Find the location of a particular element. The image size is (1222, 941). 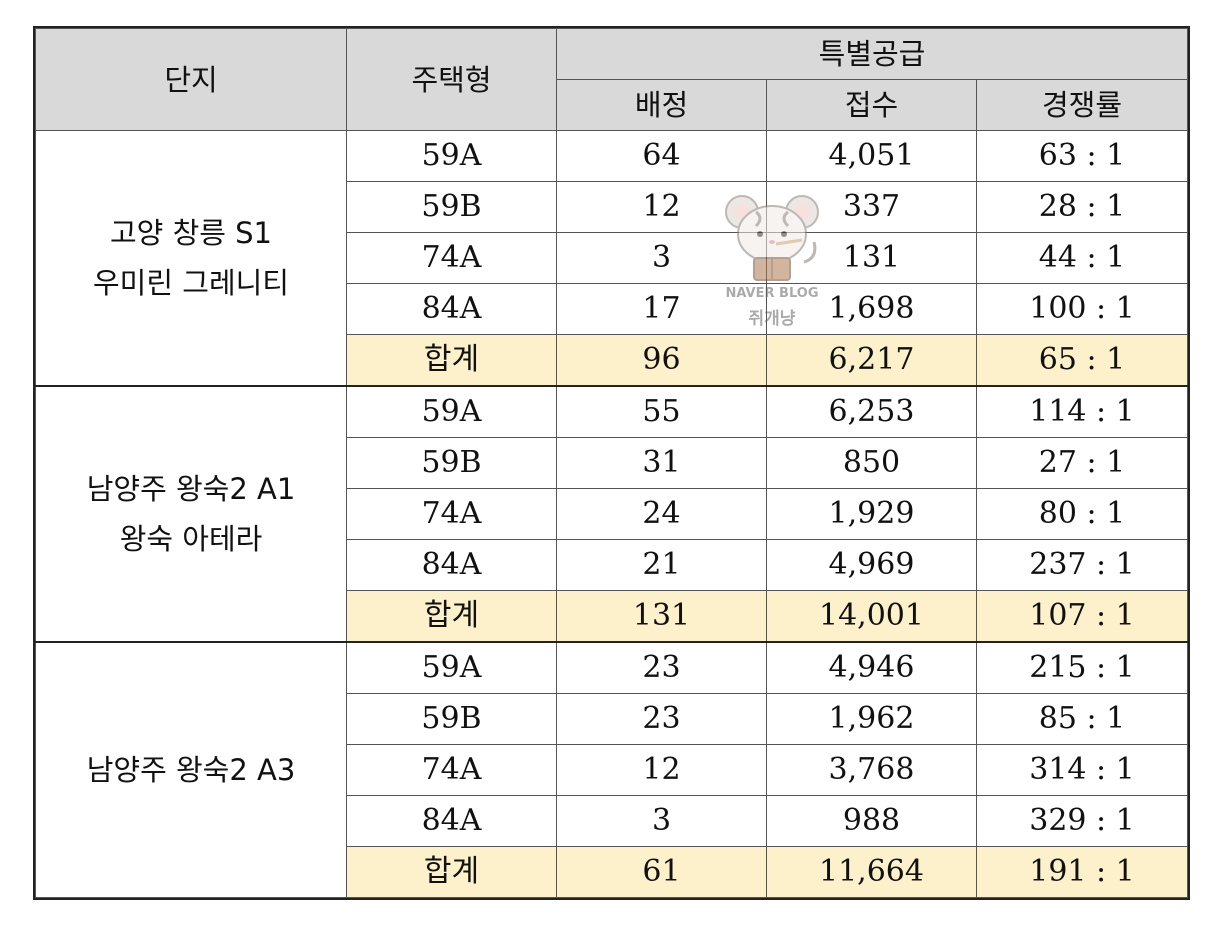

applications-cell: 4,051 is located at coordinates (871, 156).